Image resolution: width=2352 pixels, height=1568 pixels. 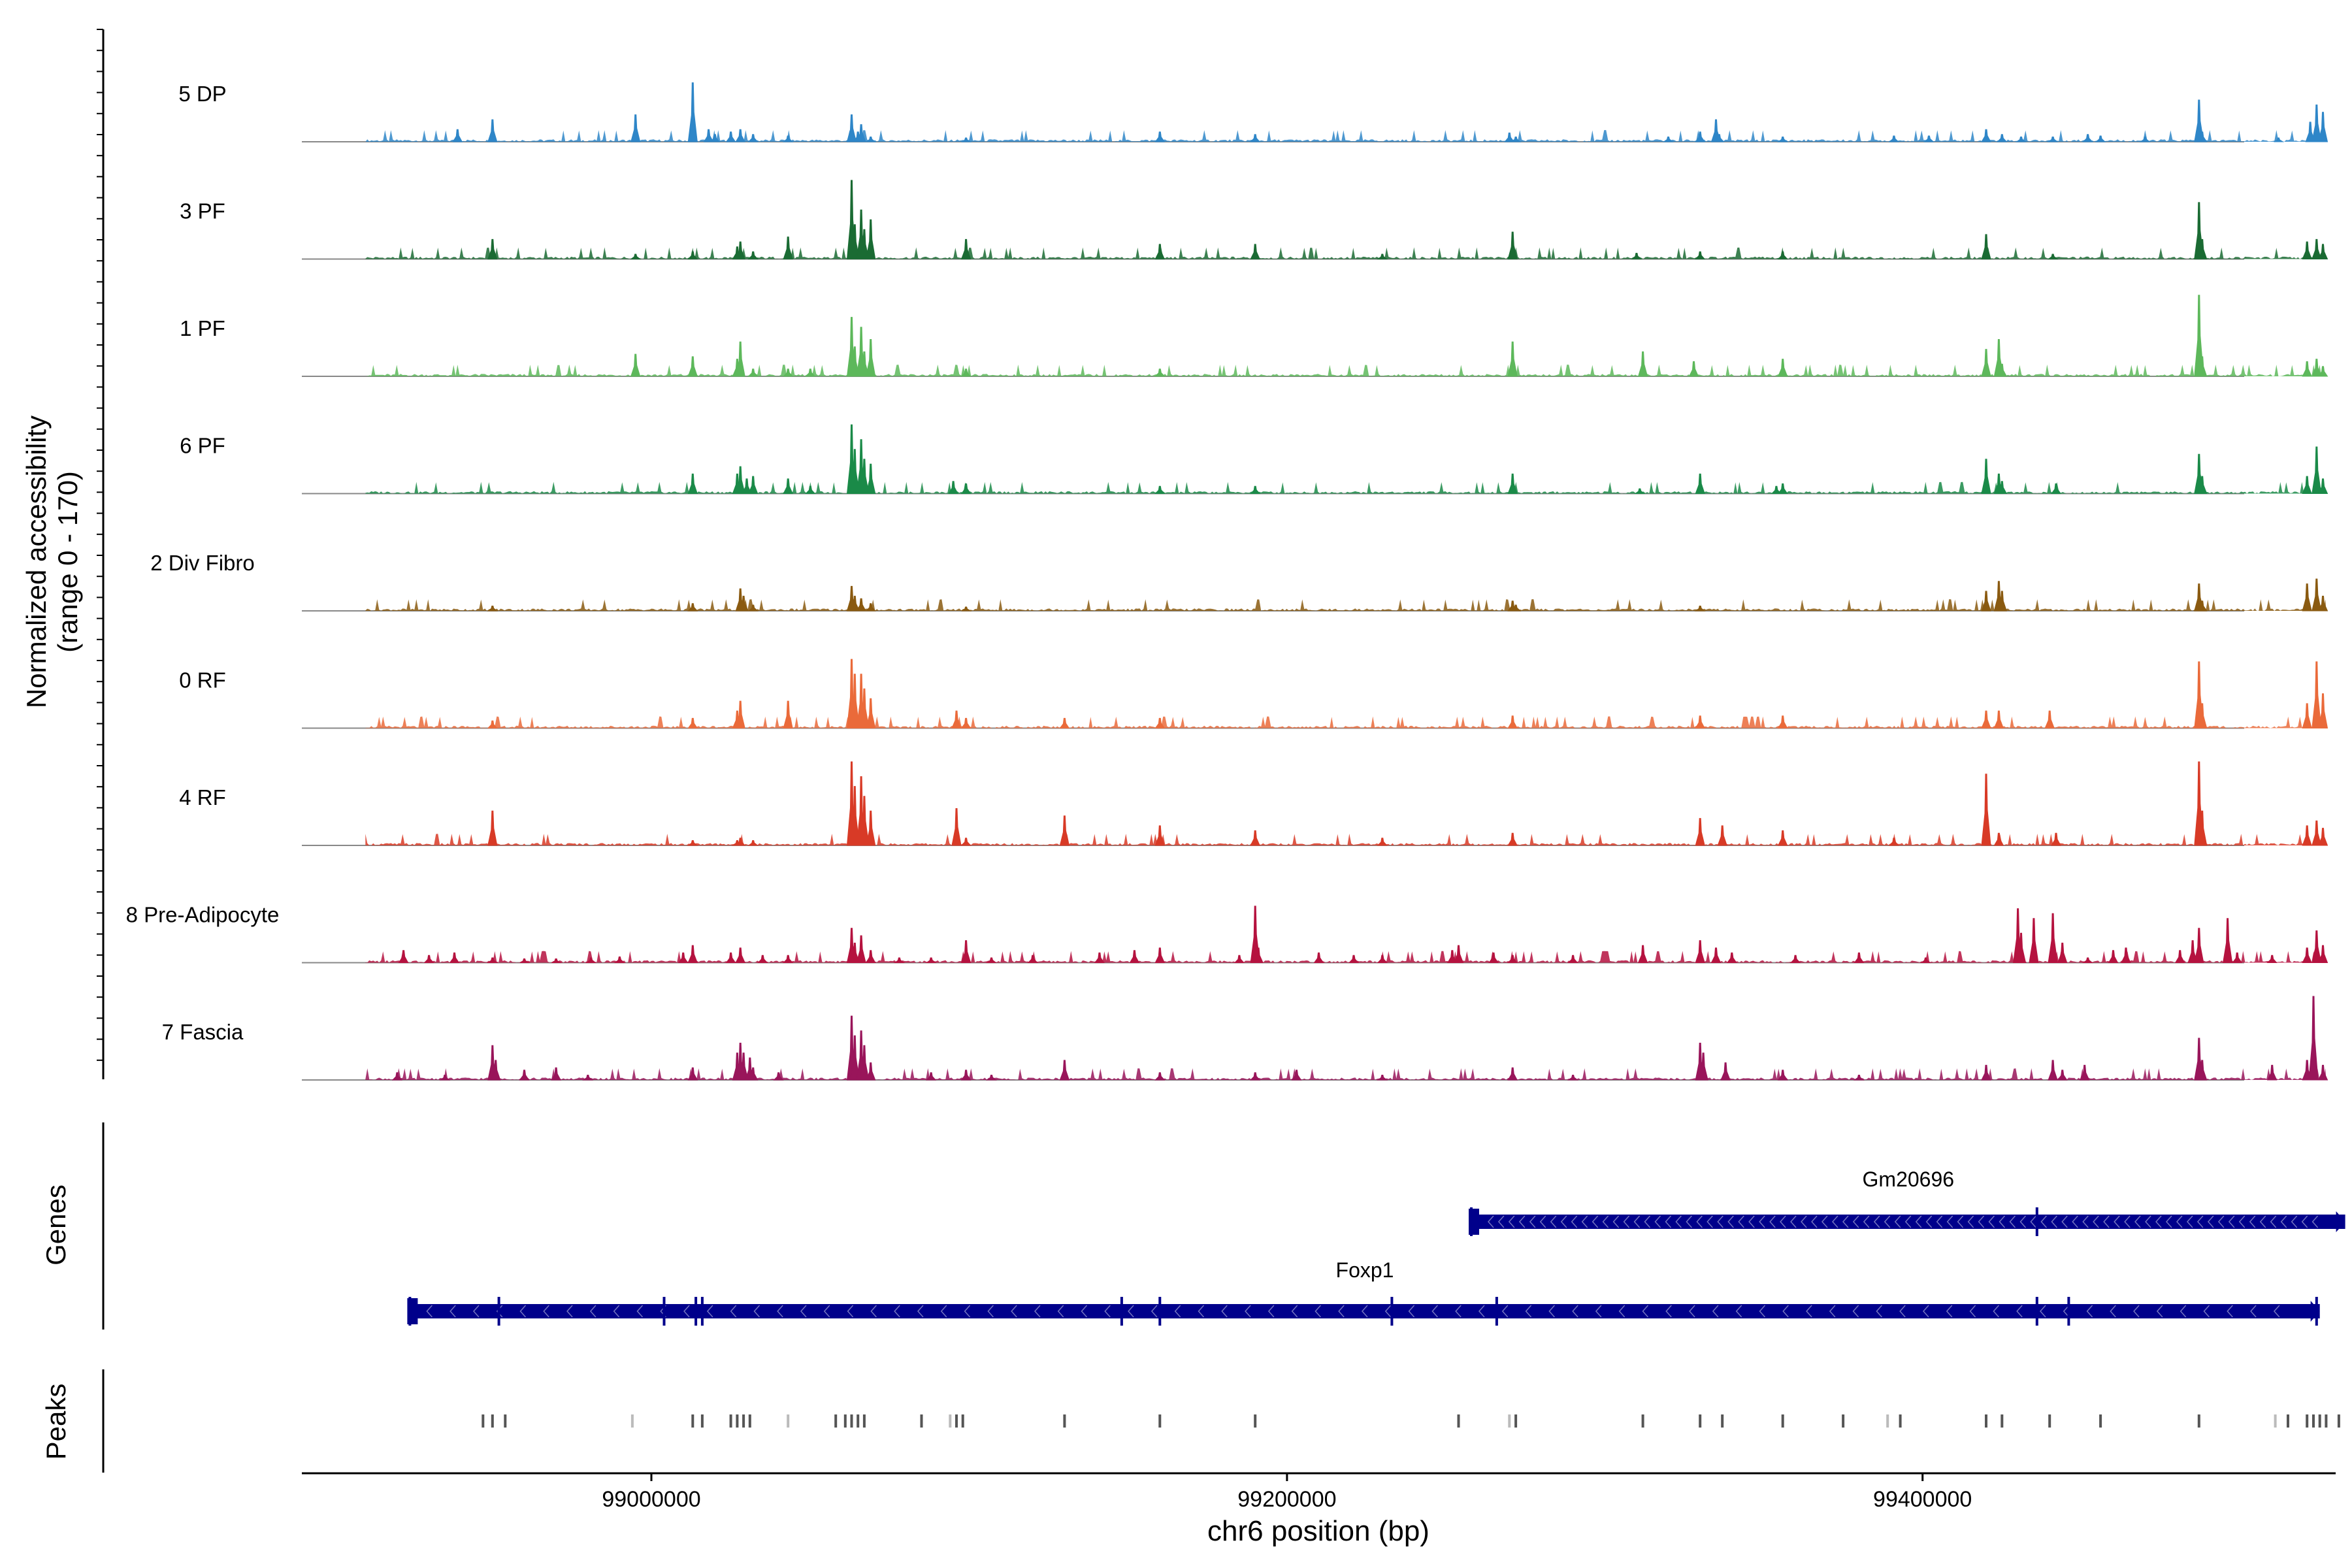 I want to click on track-8-pre-adipocyte: 8 Pre-Adipocyte, so click(x=1227, y=933).